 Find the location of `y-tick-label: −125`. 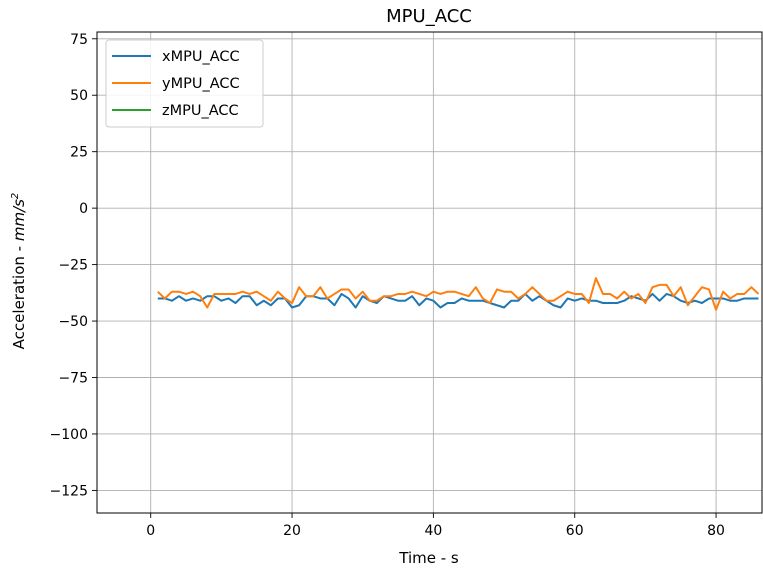

y-tick-label: −125 is located at coordinates (69, 491).